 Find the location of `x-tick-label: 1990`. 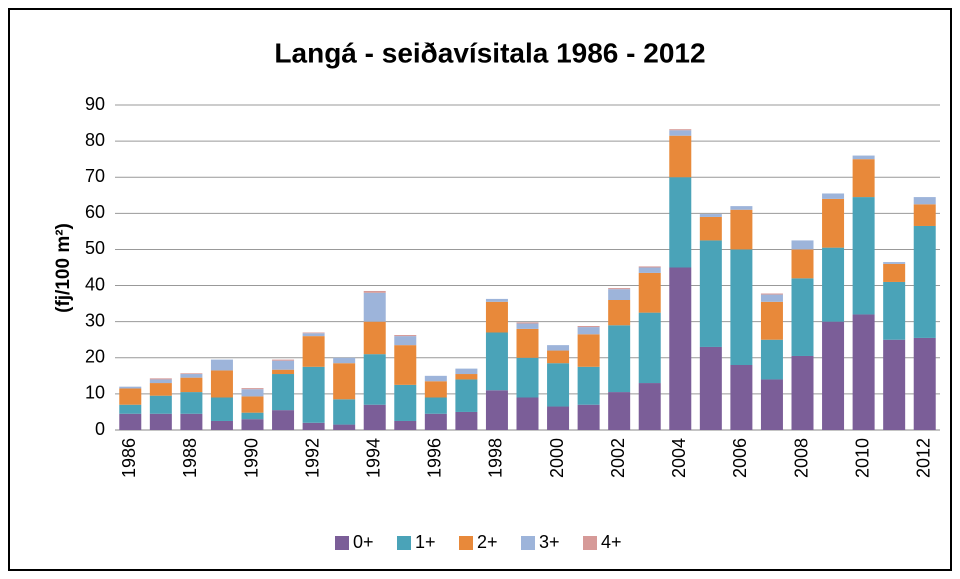

x-tick-label: 1990 is located at coordinates (251, 458).